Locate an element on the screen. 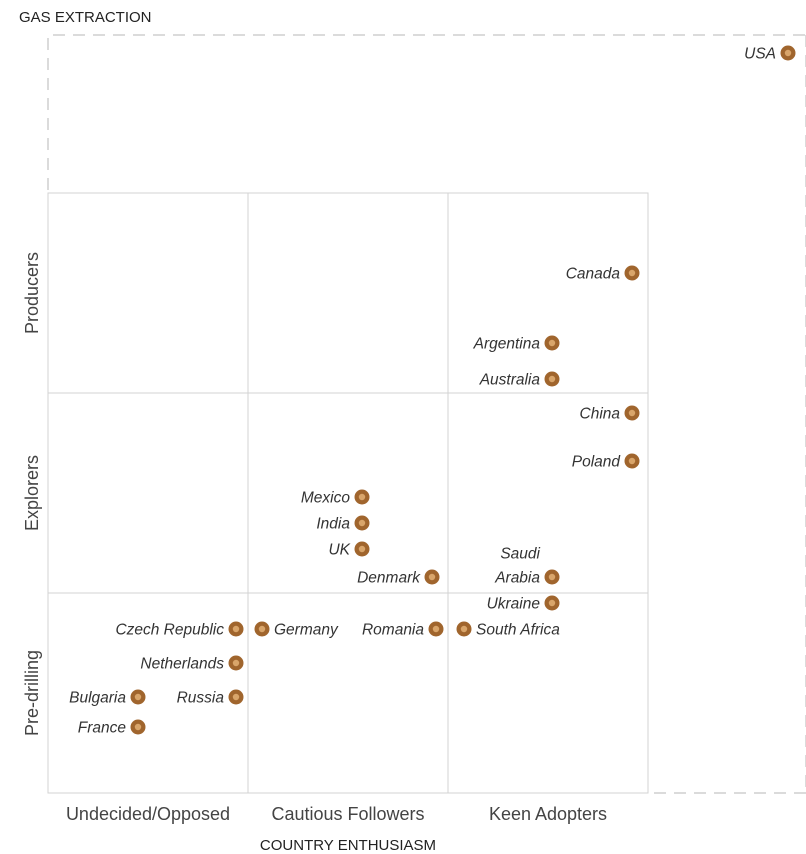  data-point: Bulgaria is located at coordinates (107, 698).